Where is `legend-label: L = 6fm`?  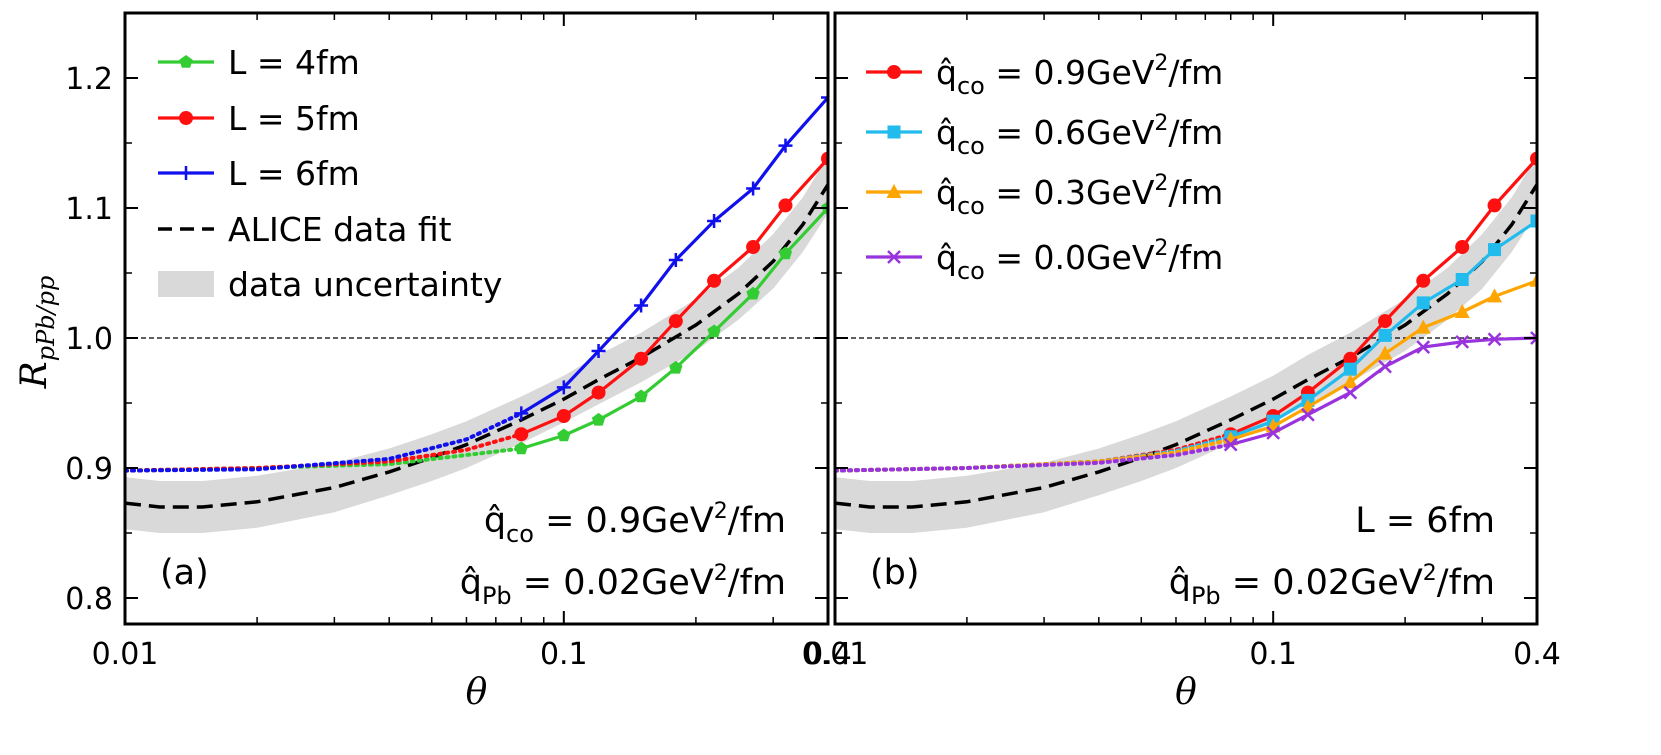
legend-label: L = 6fm is located at coordinates (294, 173).